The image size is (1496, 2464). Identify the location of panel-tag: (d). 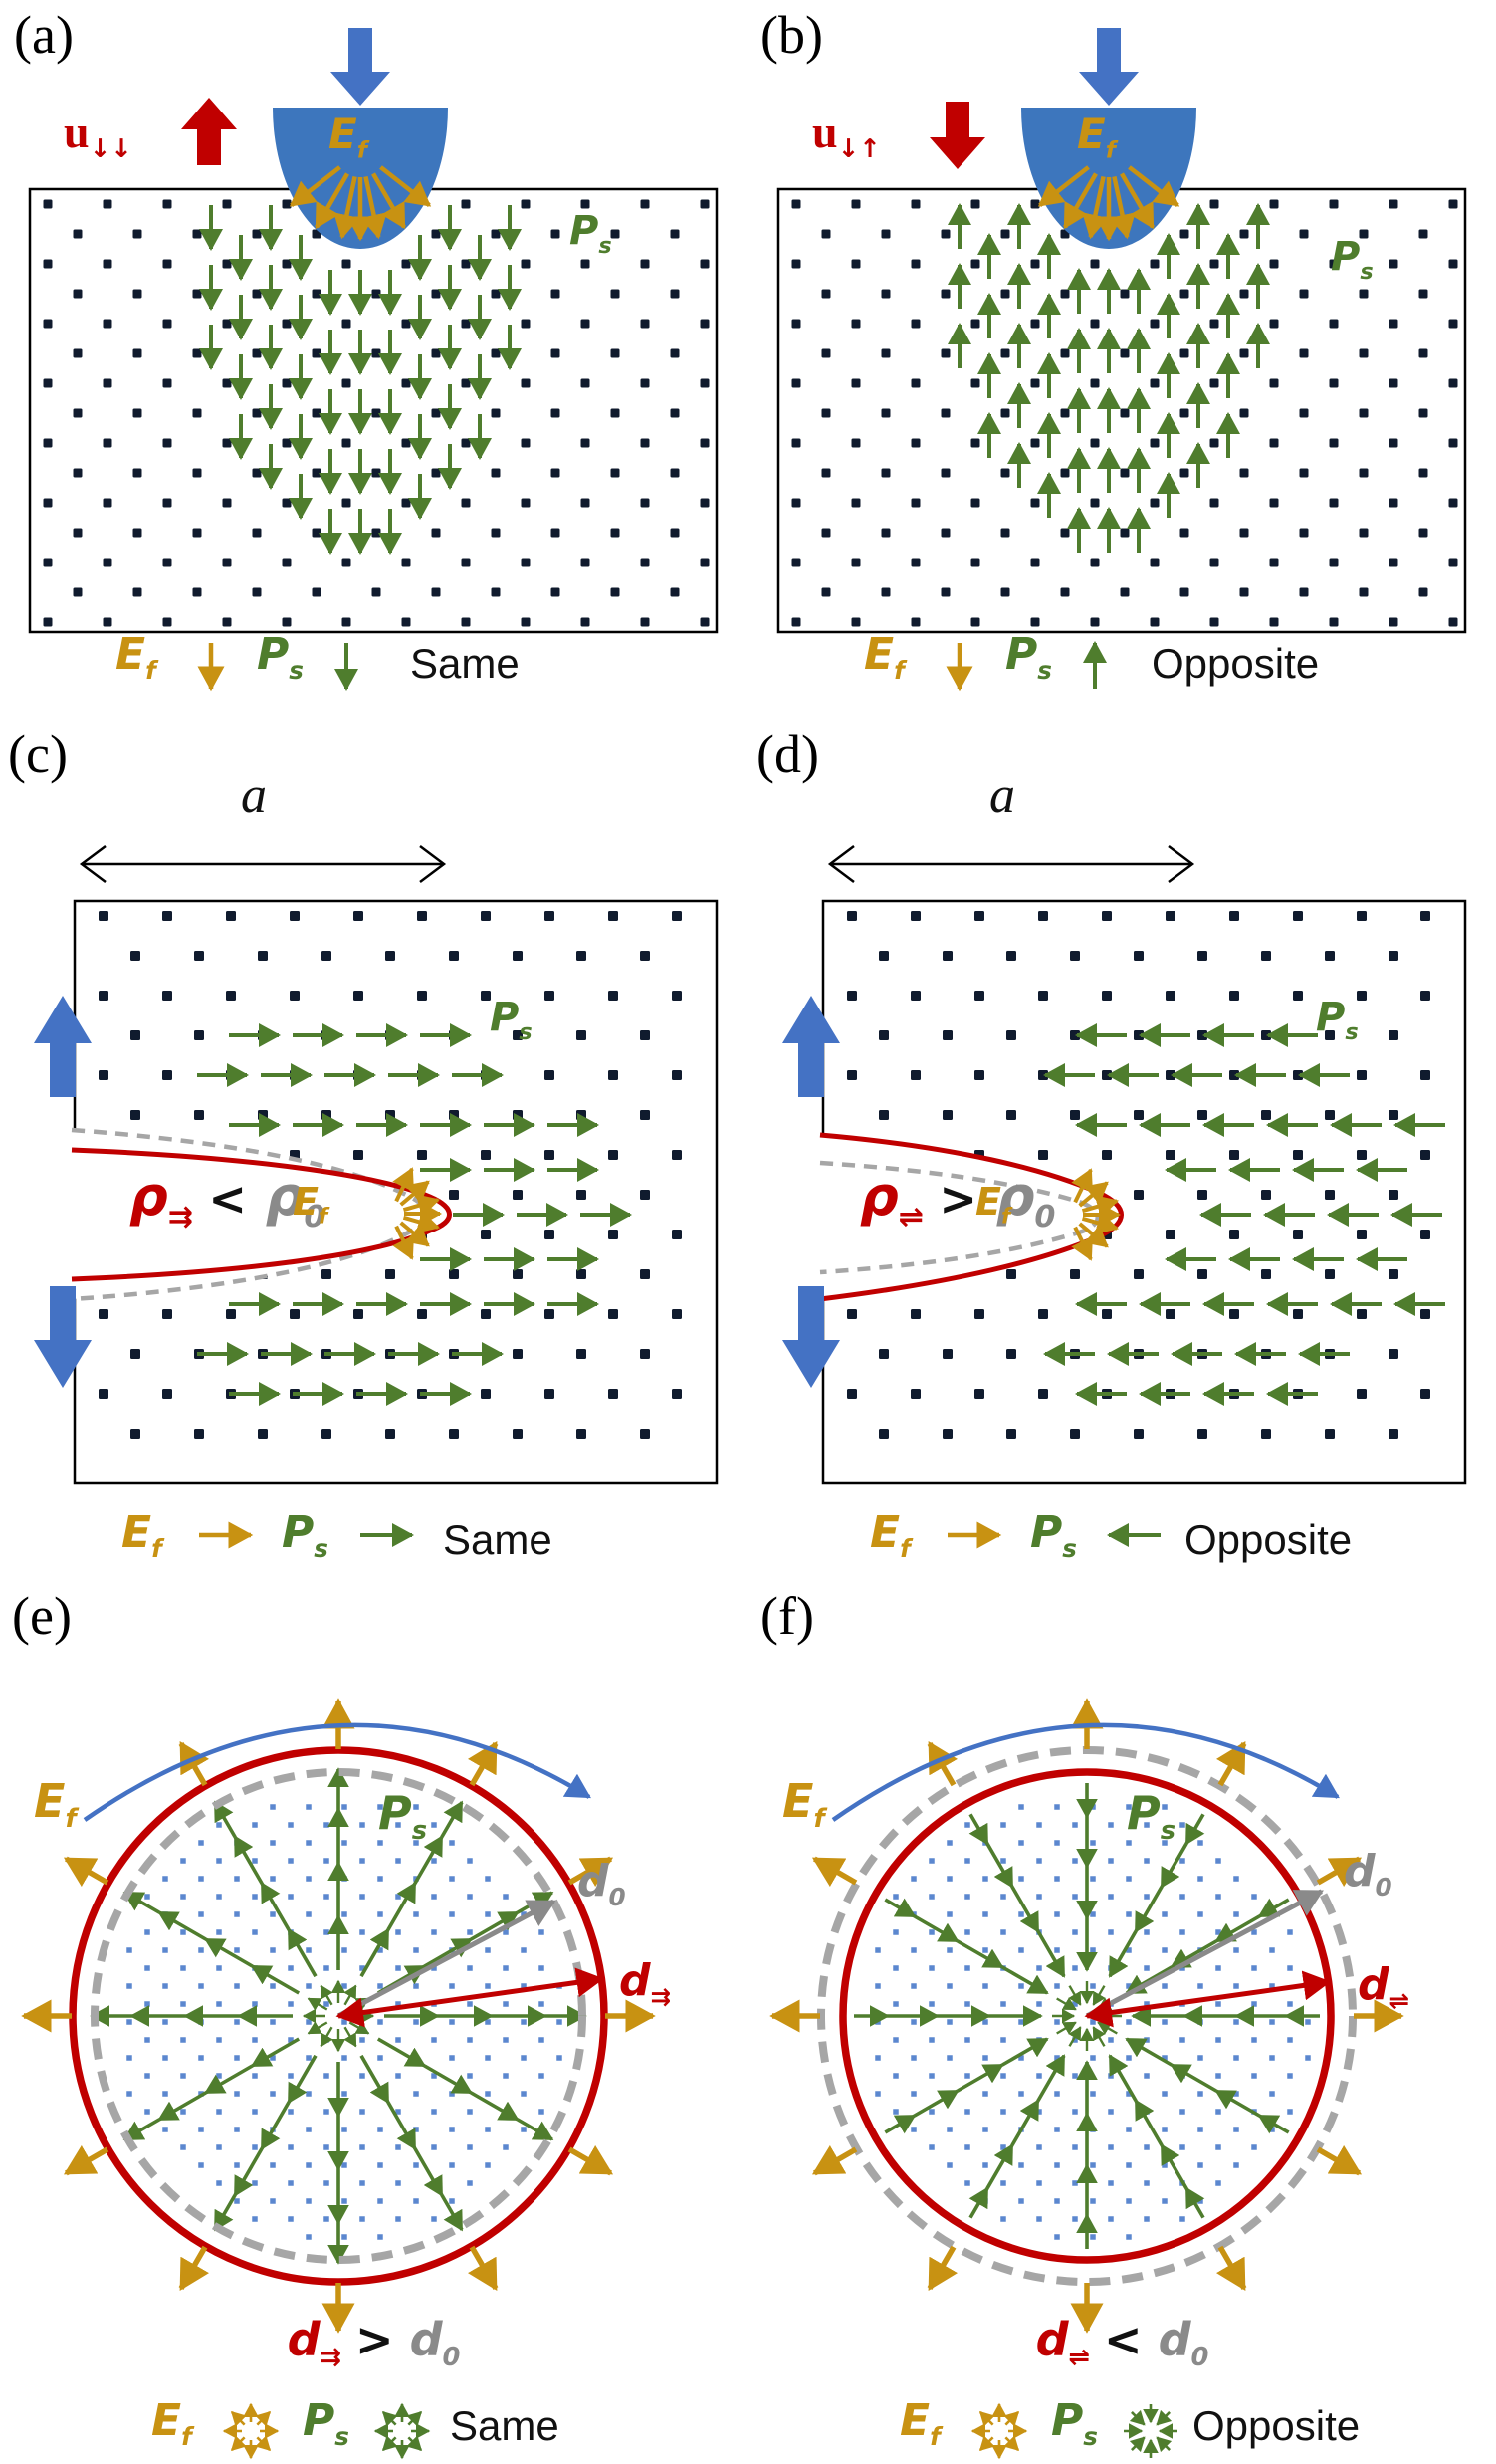
(787, 754).